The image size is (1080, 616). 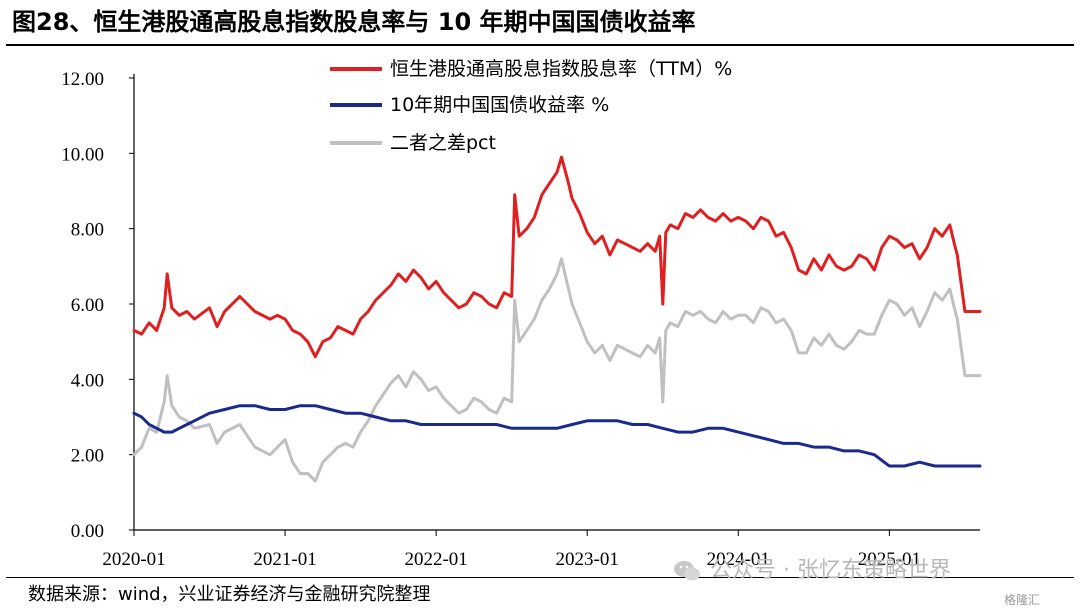 I want to click on x-tick-label: 2021-01, so click(x=284, y=559).